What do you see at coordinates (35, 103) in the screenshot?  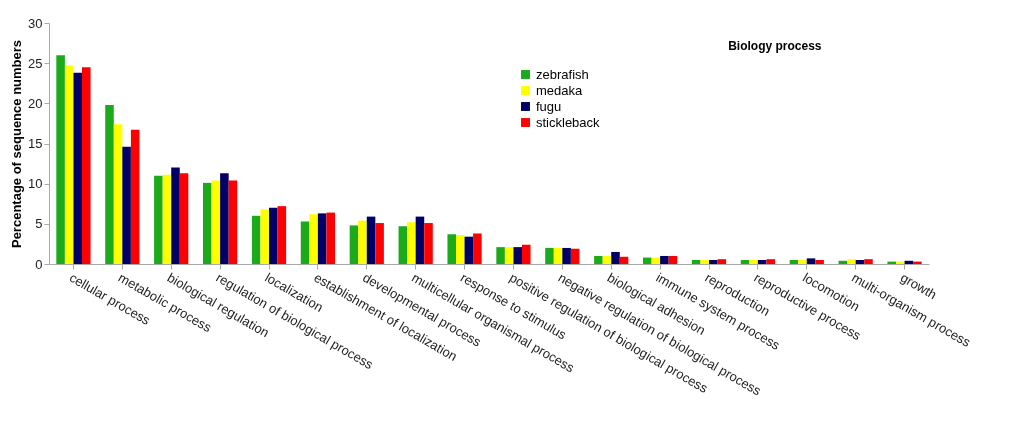 I see `y-tick-label: 20` at bounding box center [35, 103].